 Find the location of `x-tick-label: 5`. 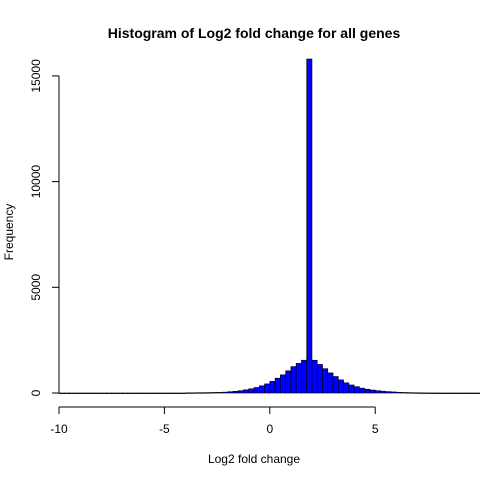

x-tick-label: 5 is located at coordinates (375, 429).